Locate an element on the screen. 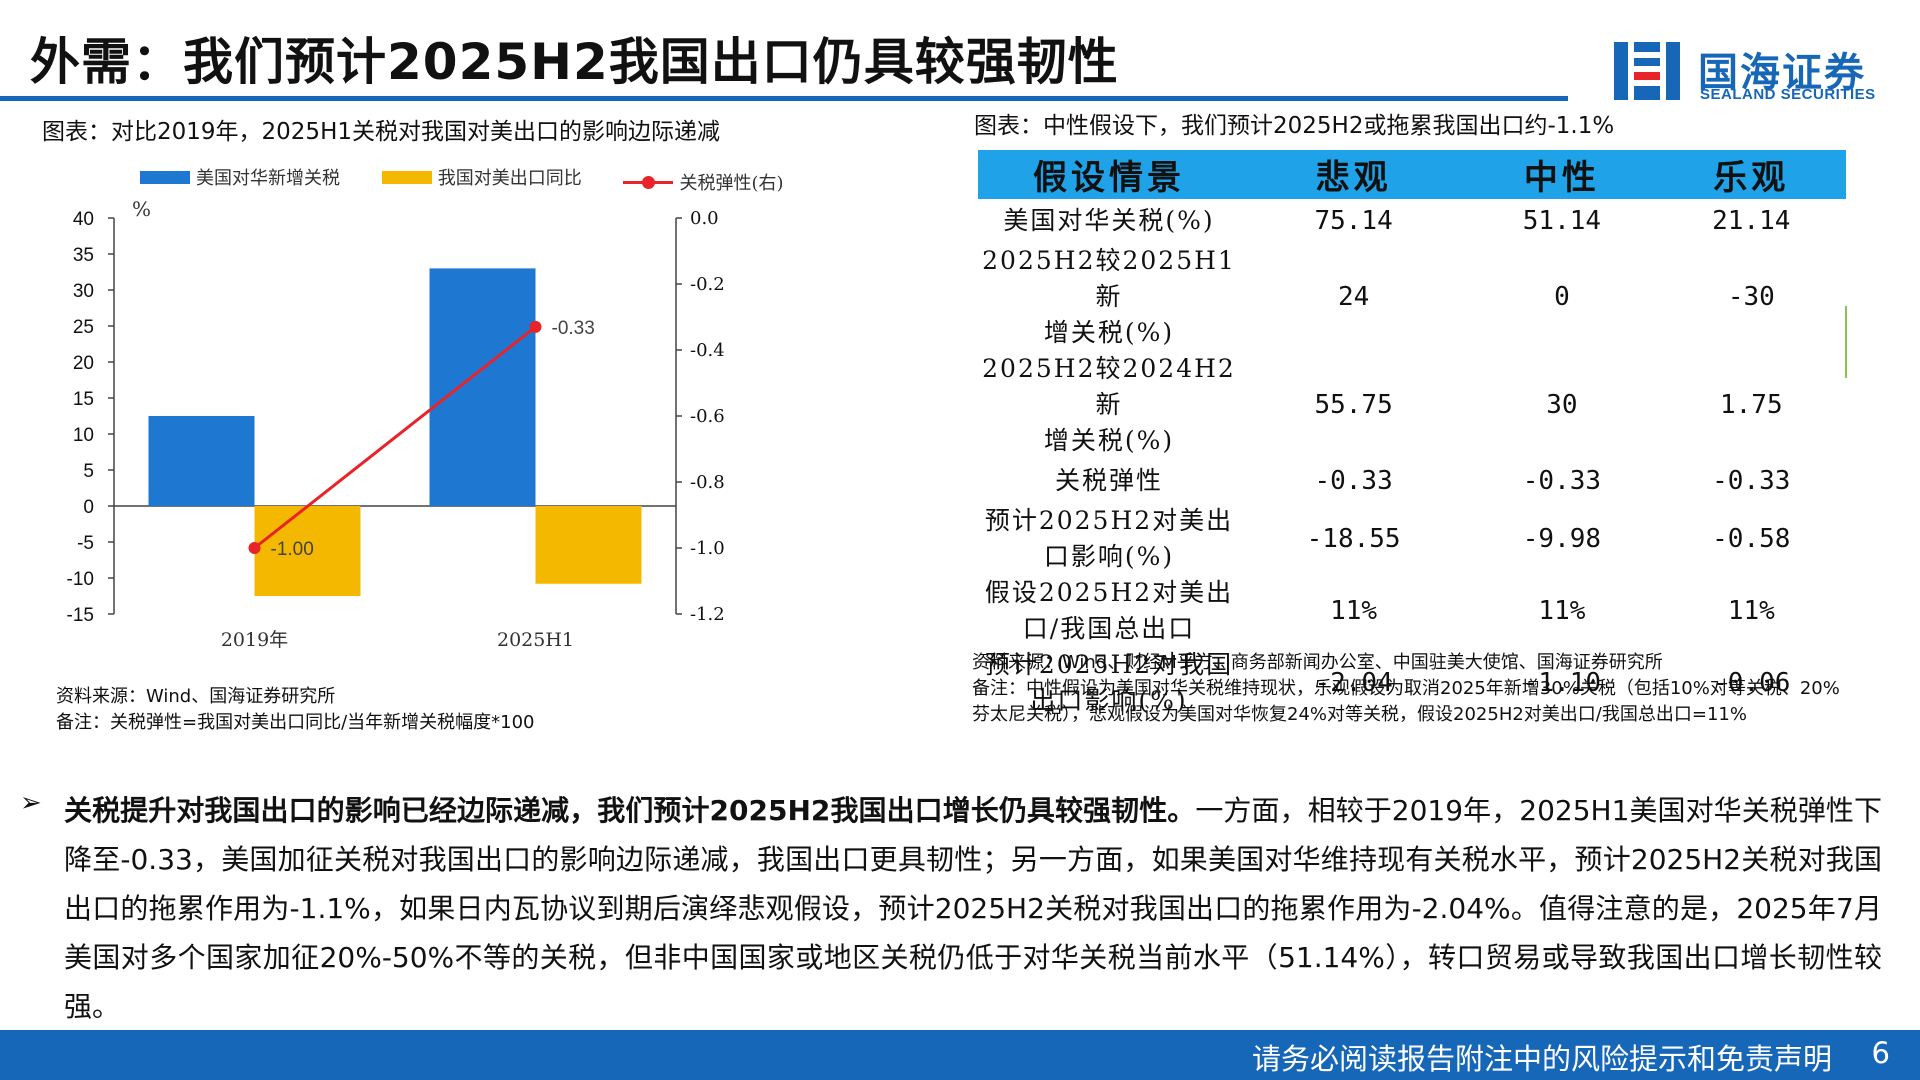 Image resolution: width=1920 pixels, height=1080 pixels. legend-label: 我国对美出口同比 is located at coordinates (509, 178).